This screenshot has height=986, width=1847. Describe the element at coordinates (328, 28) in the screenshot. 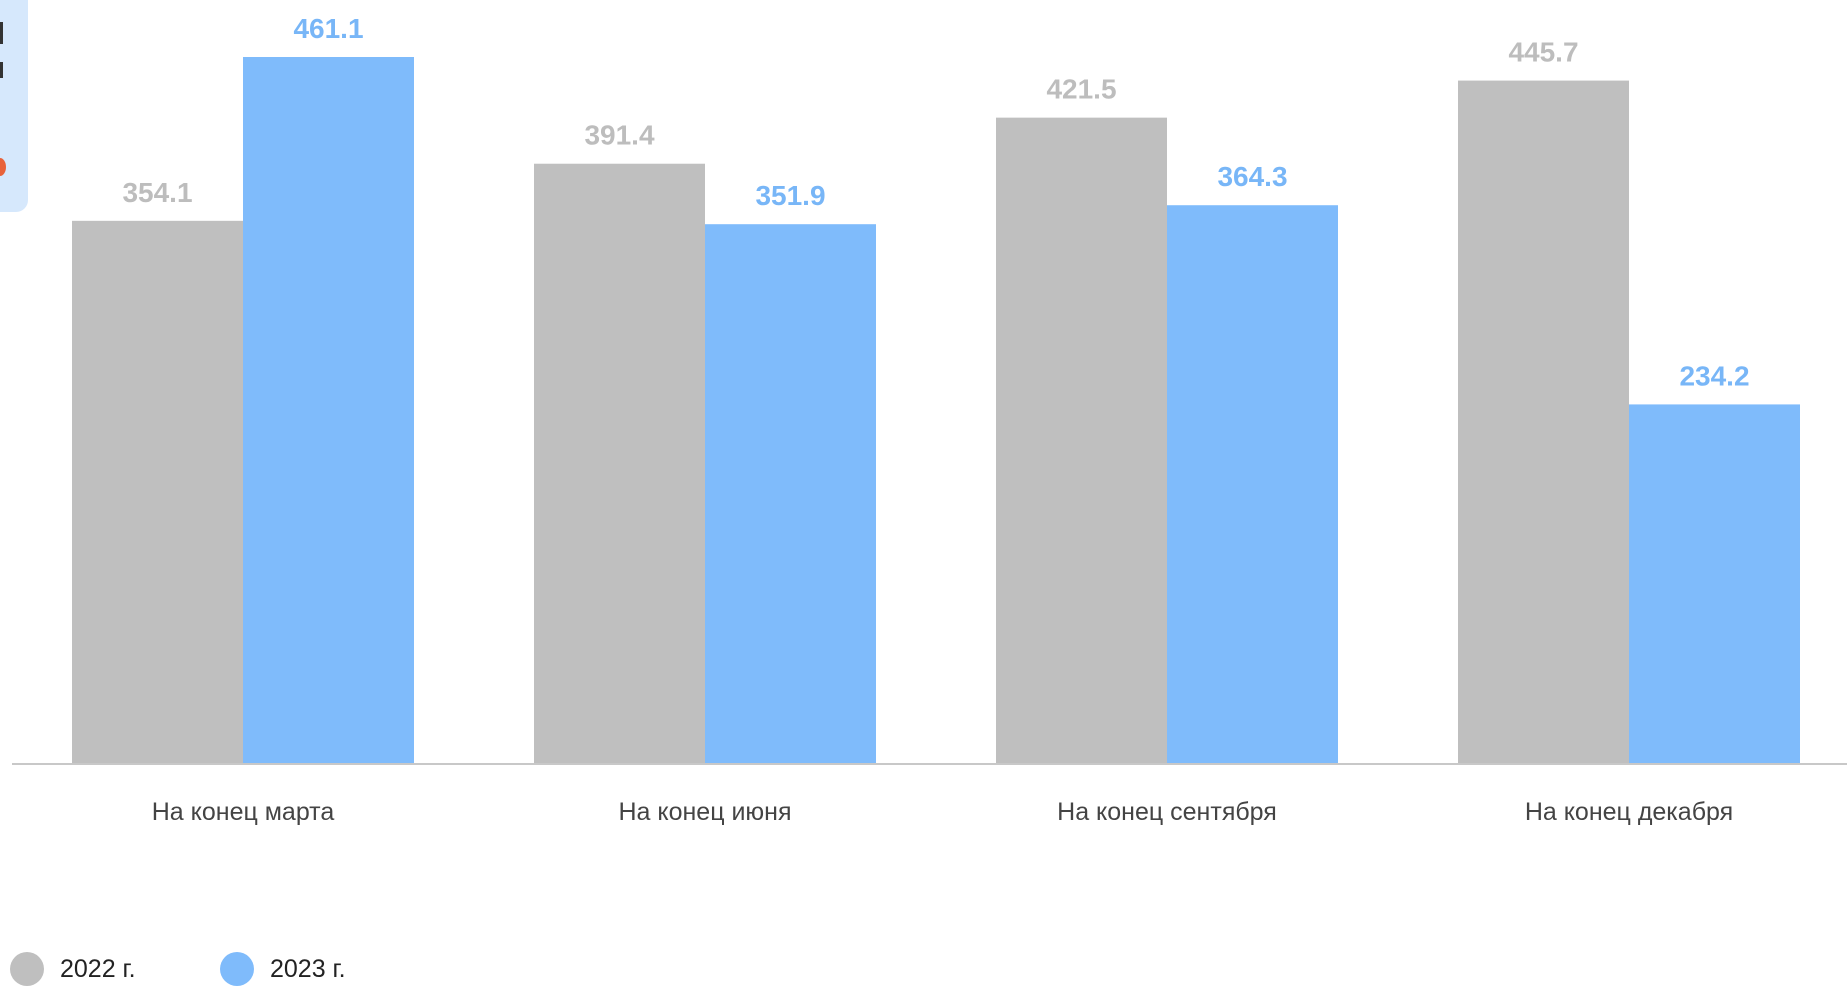

I see `data-label: 461.1` at that location.